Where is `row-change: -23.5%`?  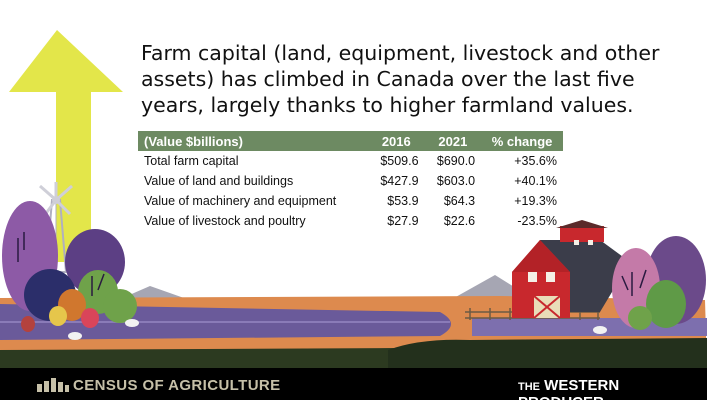
row-change: -23.5% is located at coordinates (537, 221).